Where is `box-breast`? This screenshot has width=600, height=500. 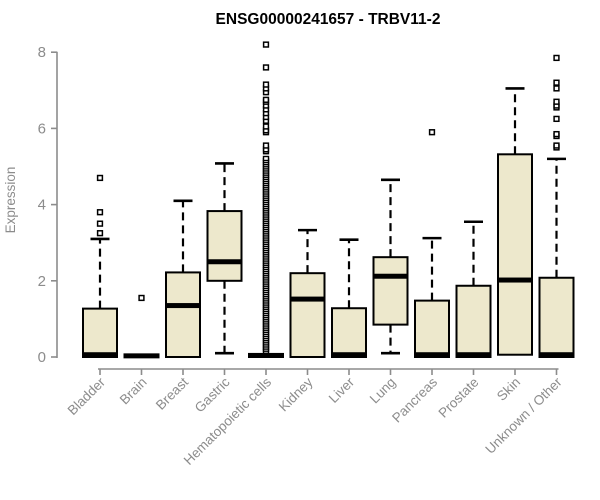 box-breast is located at coordinates (183, 314).